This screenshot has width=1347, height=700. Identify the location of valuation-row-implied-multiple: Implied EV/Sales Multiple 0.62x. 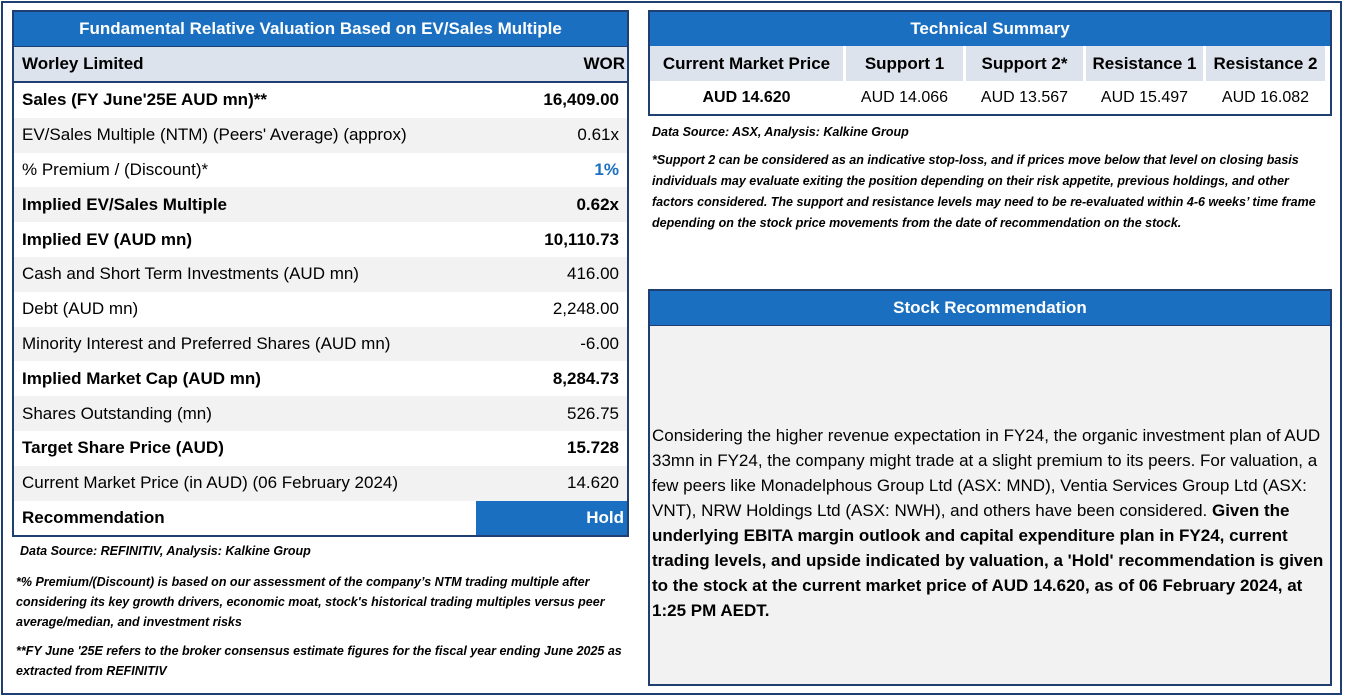
(320, 205).